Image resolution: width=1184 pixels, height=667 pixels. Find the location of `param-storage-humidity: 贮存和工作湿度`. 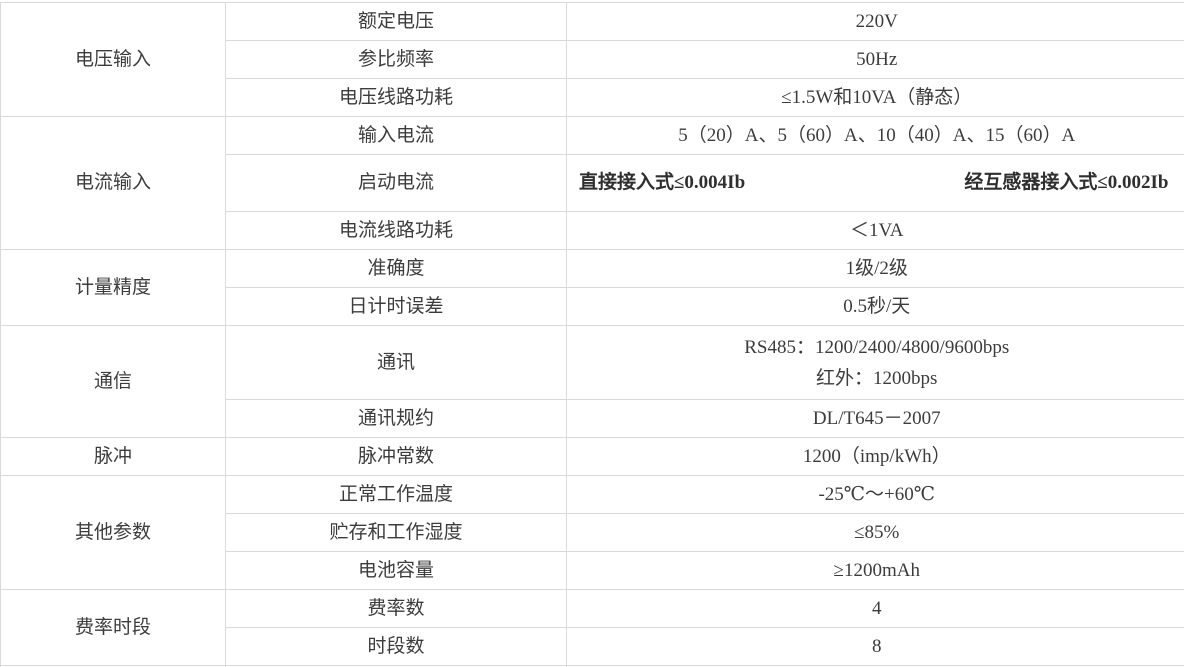

param-storage-humidity: 贮存和工作湿度 is located at coordinates (396, 532).